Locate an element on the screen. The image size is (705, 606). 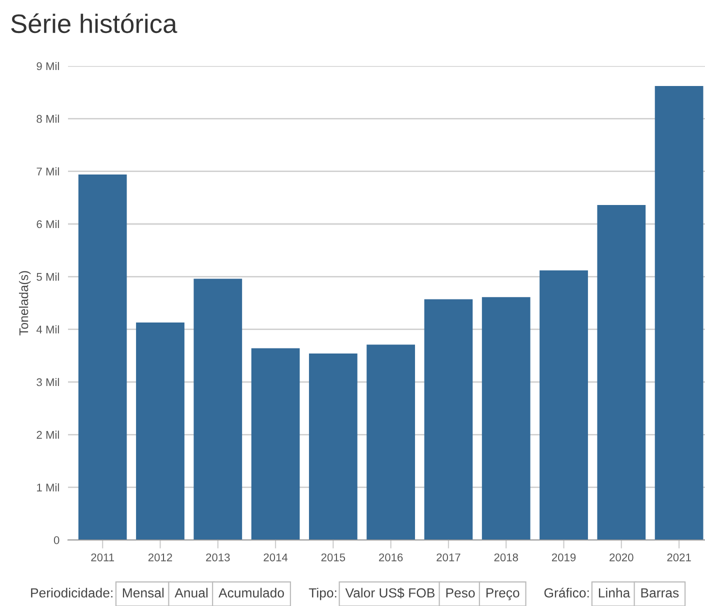
y-axis-title: Tonelada(s) is located at coordinates (25, 303).